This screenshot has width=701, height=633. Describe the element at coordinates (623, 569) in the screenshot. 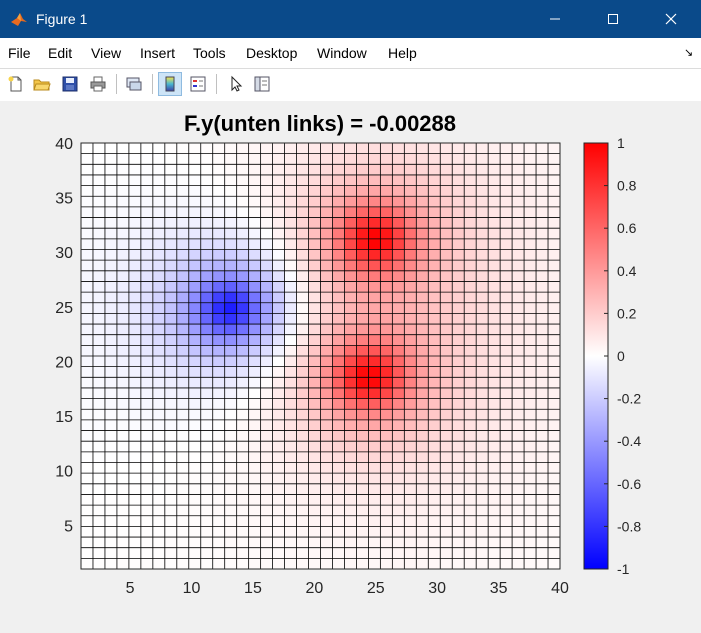

I see `colorbar-tick-label: -1` at that location.